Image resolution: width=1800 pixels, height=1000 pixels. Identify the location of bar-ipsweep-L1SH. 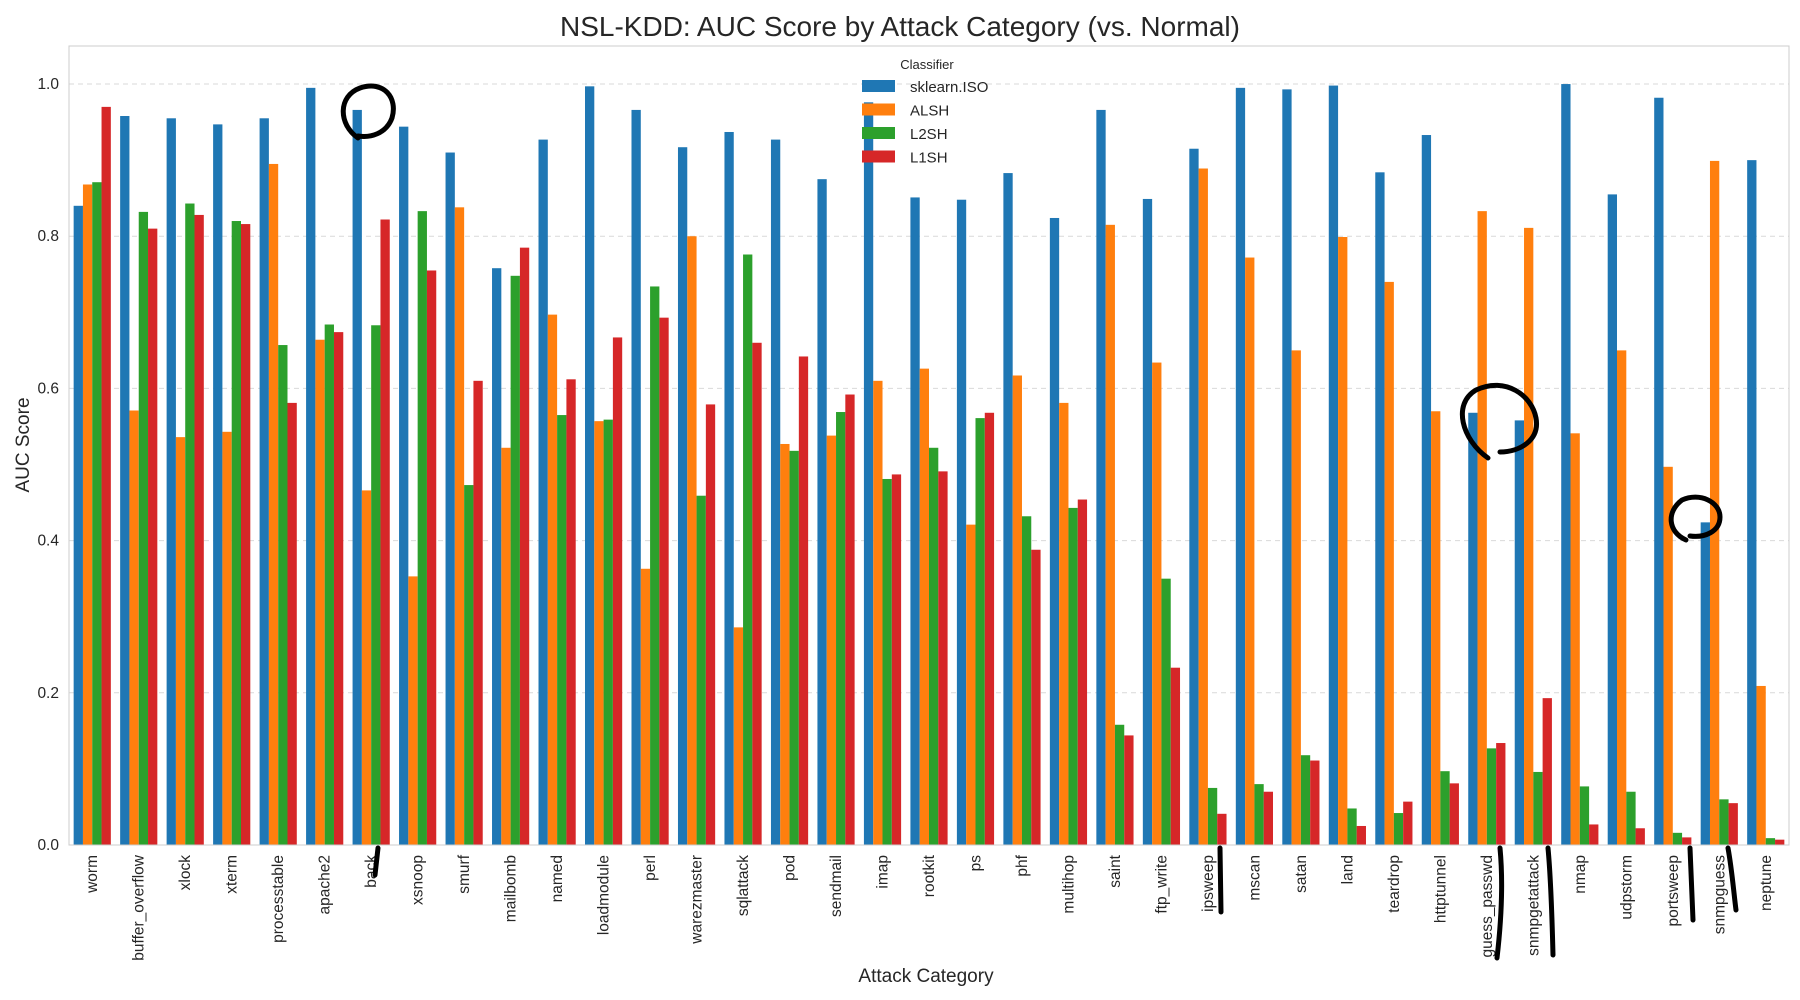
(1222, 829).